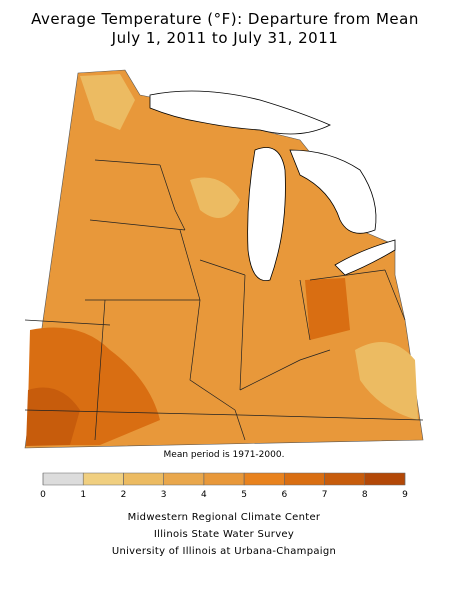 The width and height of the screenshot is (450, 600). I want to click on legend-tick-label: 4, so click(204, 495).